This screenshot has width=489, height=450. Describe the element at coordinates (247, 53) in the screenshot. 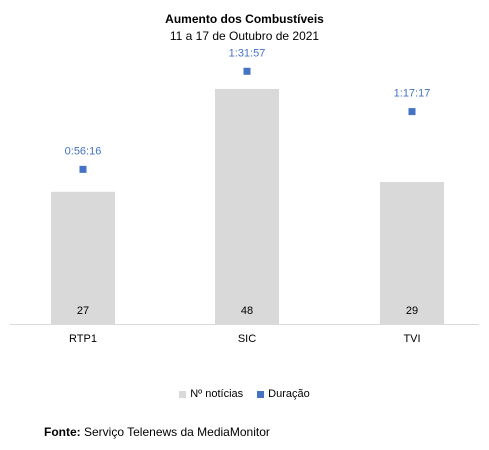

I see `duration-label-sic: 1:31:57` at that location.